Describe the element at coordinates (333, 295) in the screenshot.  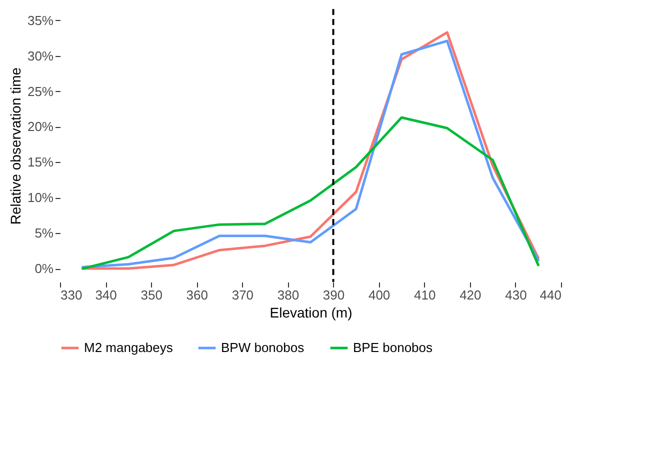
I see `x-tick-label: 390` at that location.